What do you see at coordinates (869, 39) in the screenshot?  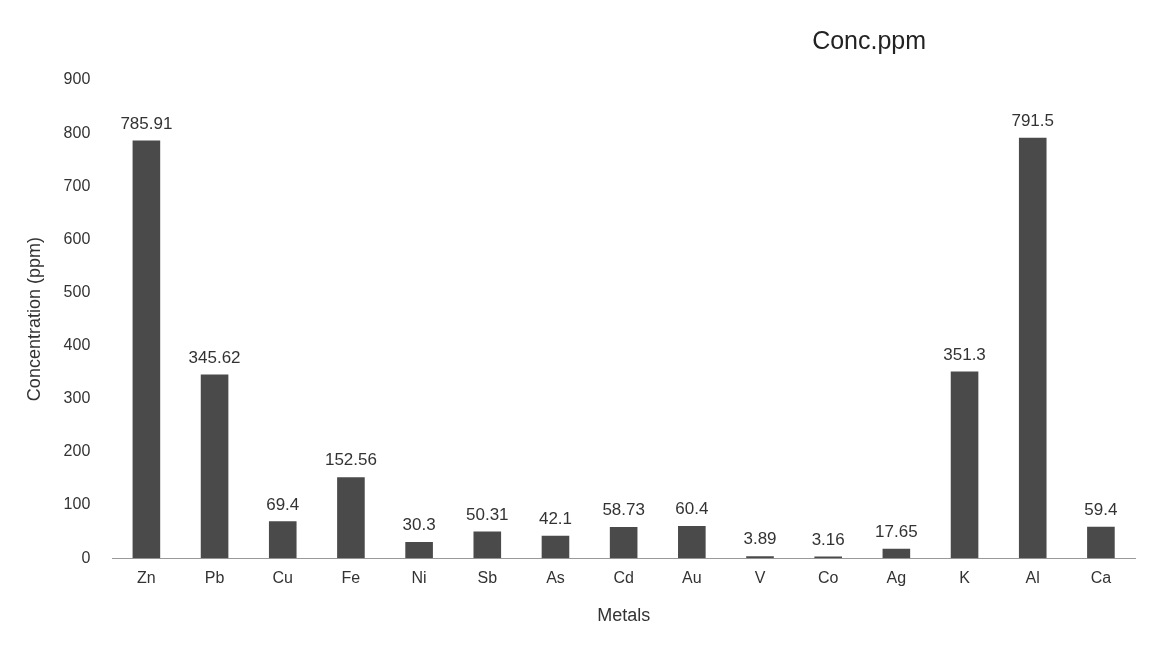 I see `chart-title: Conc.ppm` at bounding box center [869, 39].